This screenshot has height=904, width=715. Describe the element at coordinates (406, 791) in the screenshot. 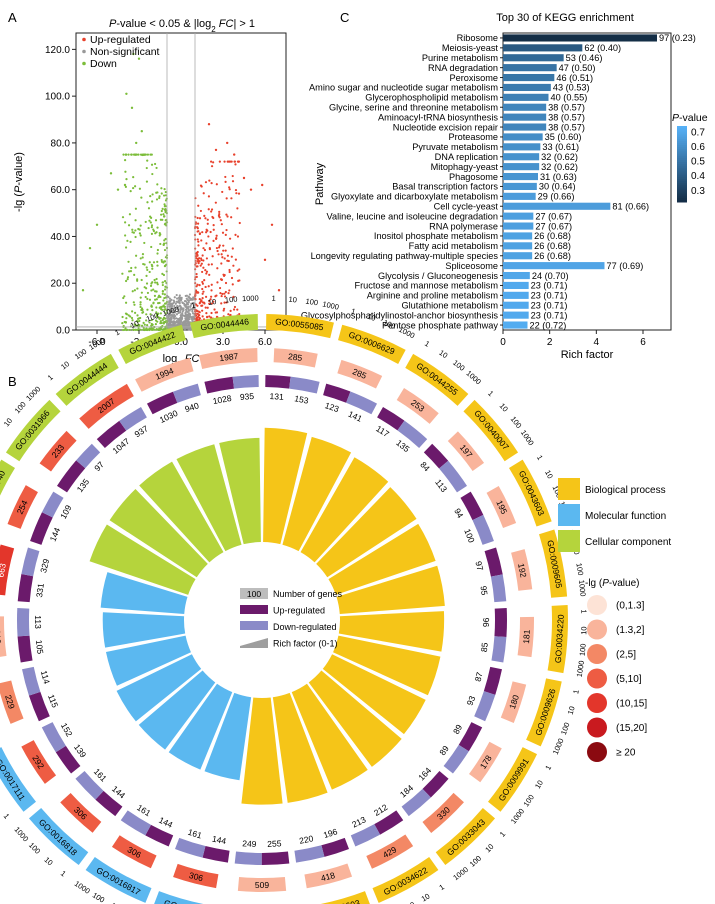

I see `go-down-label: 184` at that location.